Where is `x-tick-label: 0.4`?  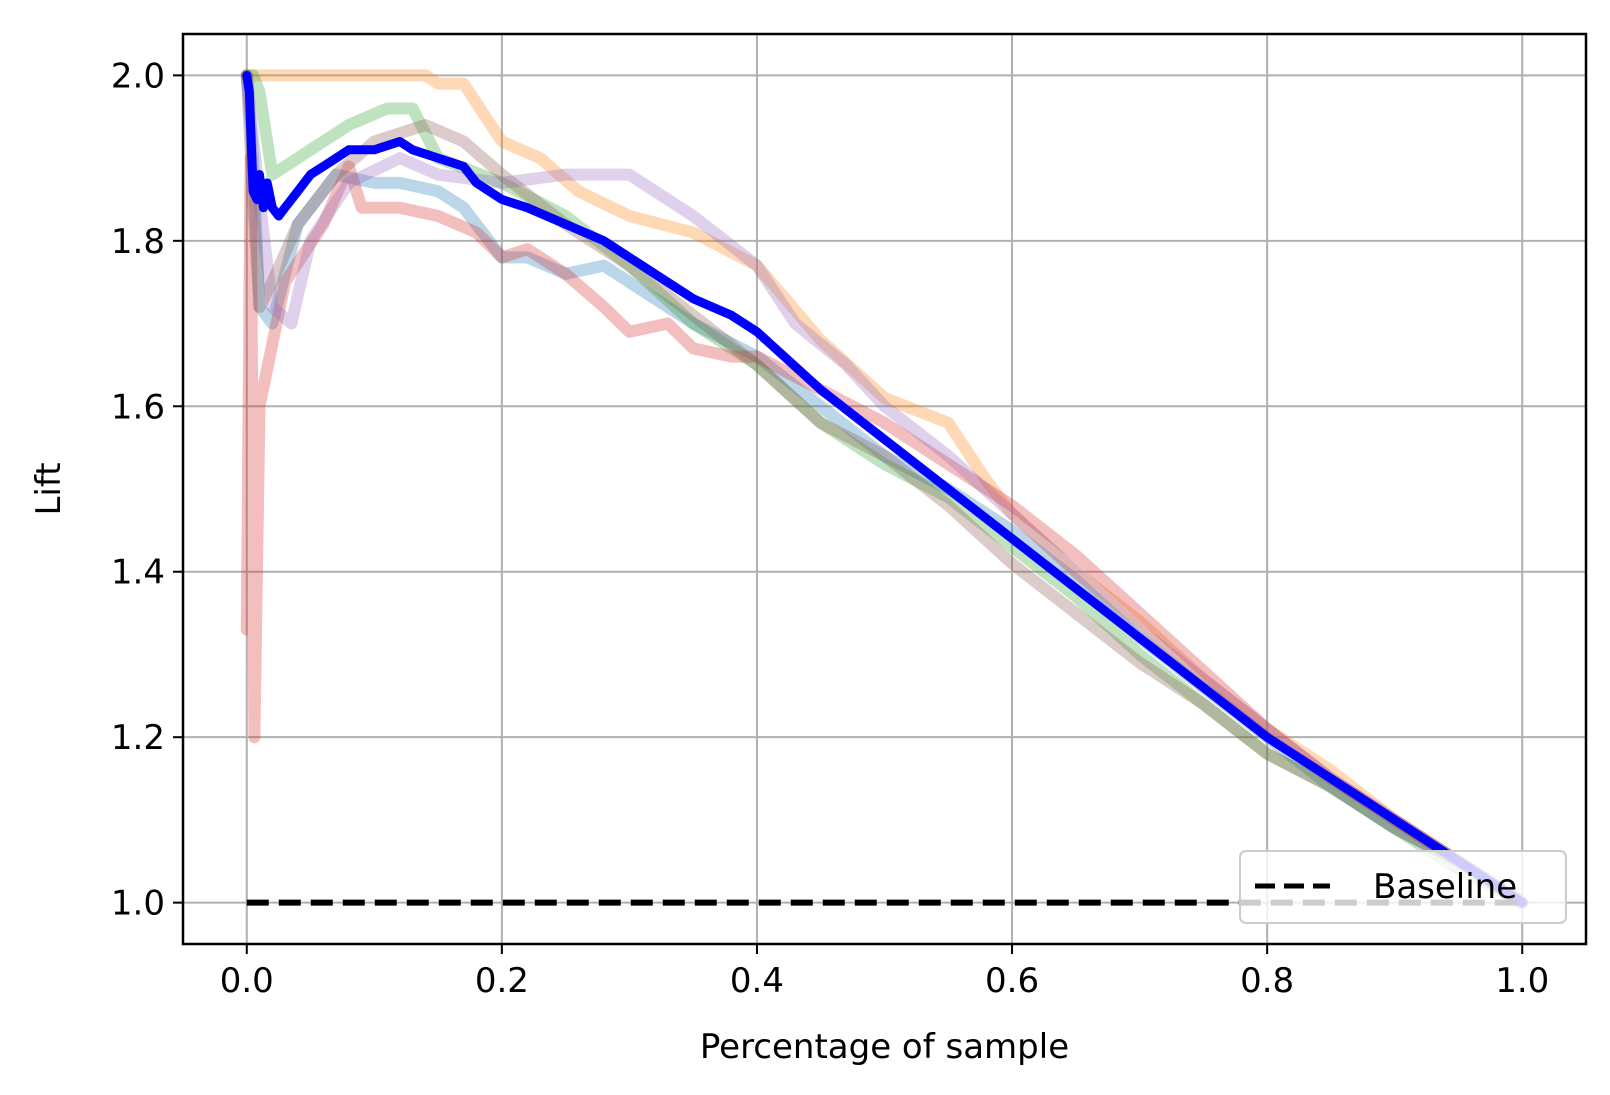 x-tick-label: 0.4 is located at coordinates (757, 981).